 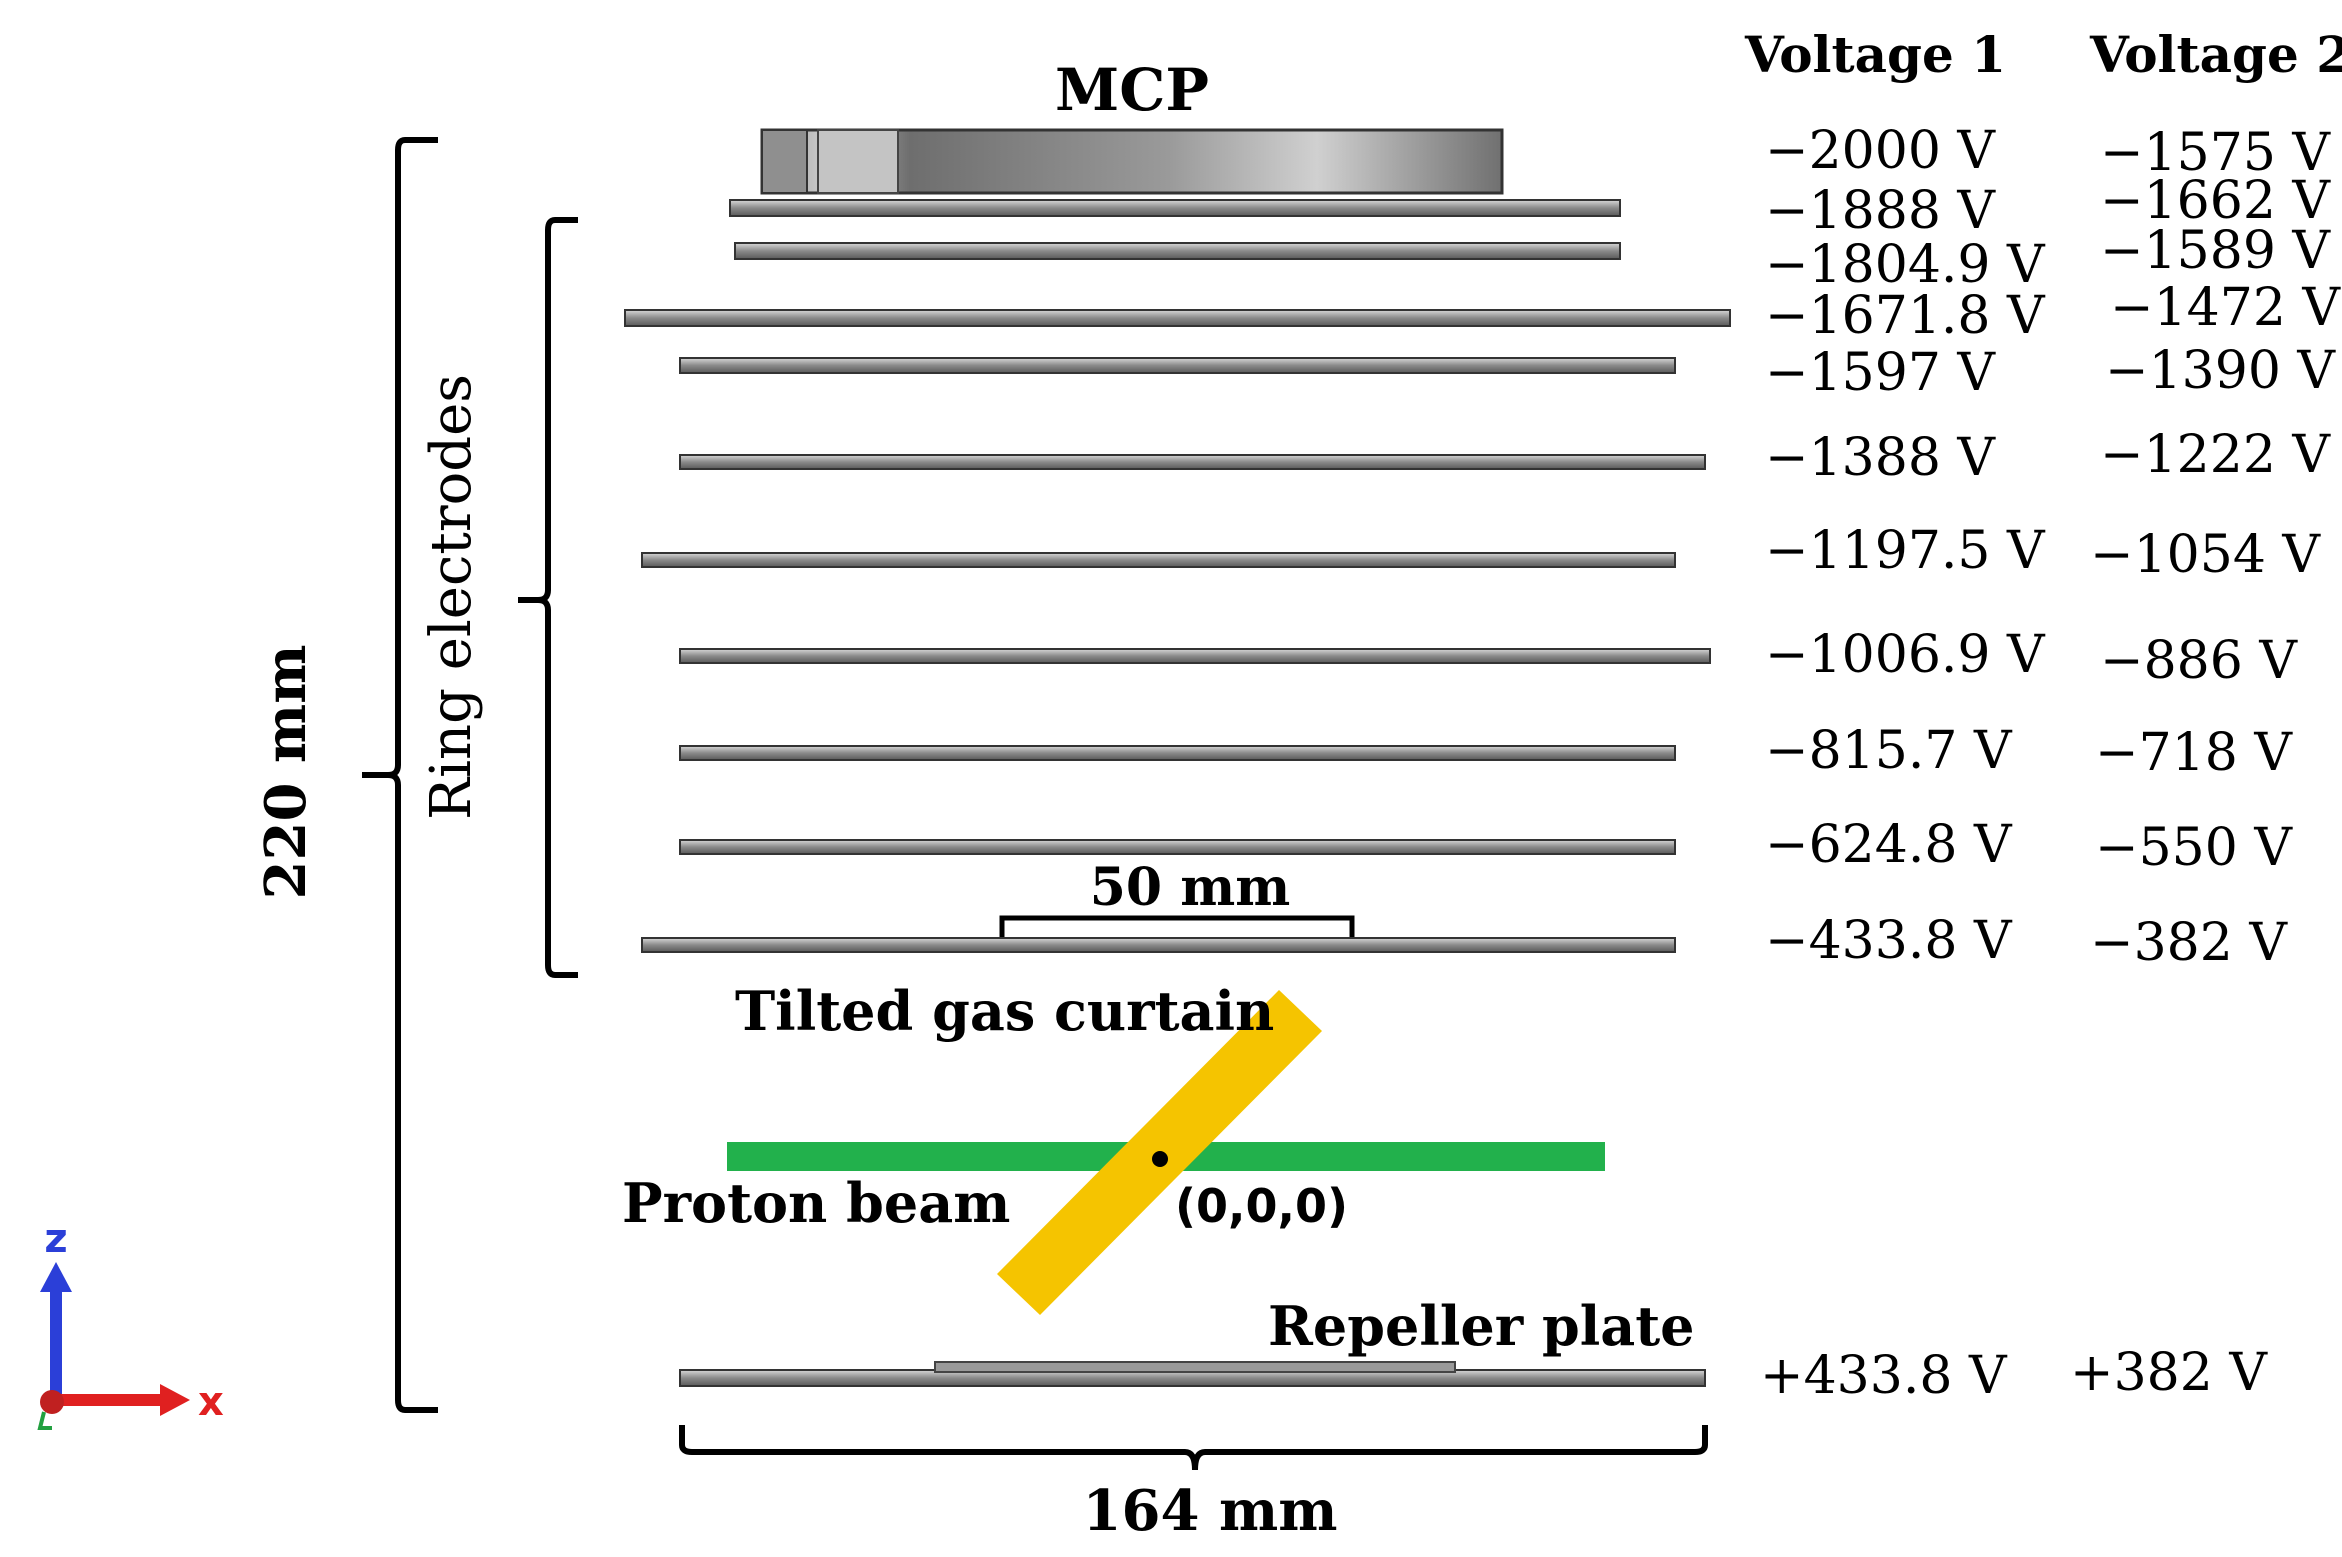 What do you see at coordinates (816, 1203) in the screenshot?
I see `proton-beam-label: Proton beam` at bounding box center [816, 1203].